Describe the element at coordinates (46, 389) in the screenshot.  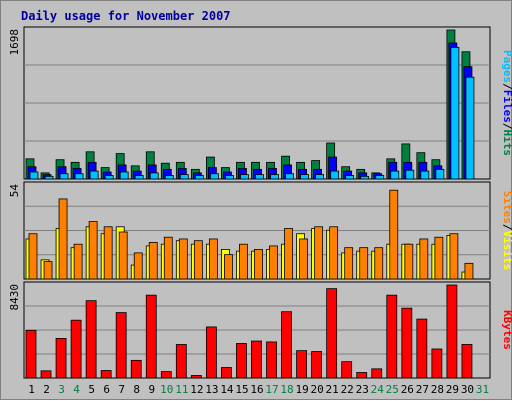
I see `x-tick-label: 2` at that location.